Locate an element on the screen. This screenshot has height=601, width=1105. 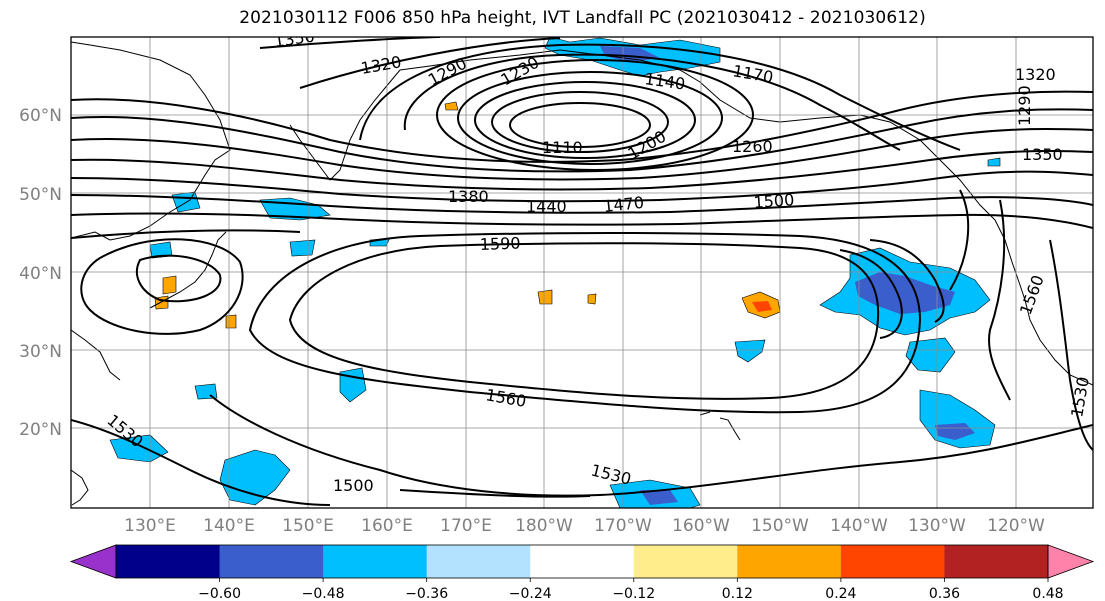
contour-label: 1320 is located at coordinates (1035, 74).